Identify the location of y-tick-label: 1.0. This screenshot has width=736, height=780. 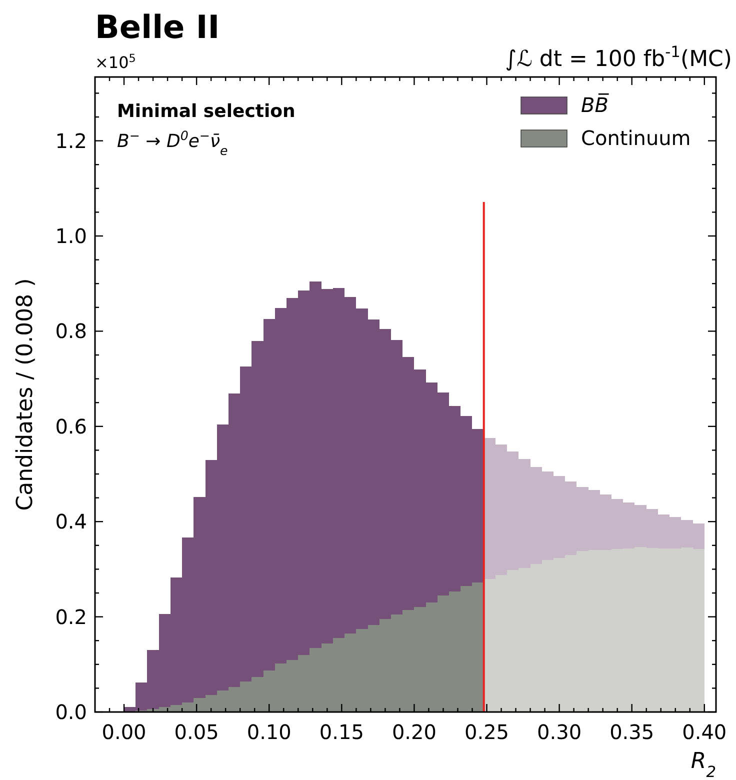
(71, 236).